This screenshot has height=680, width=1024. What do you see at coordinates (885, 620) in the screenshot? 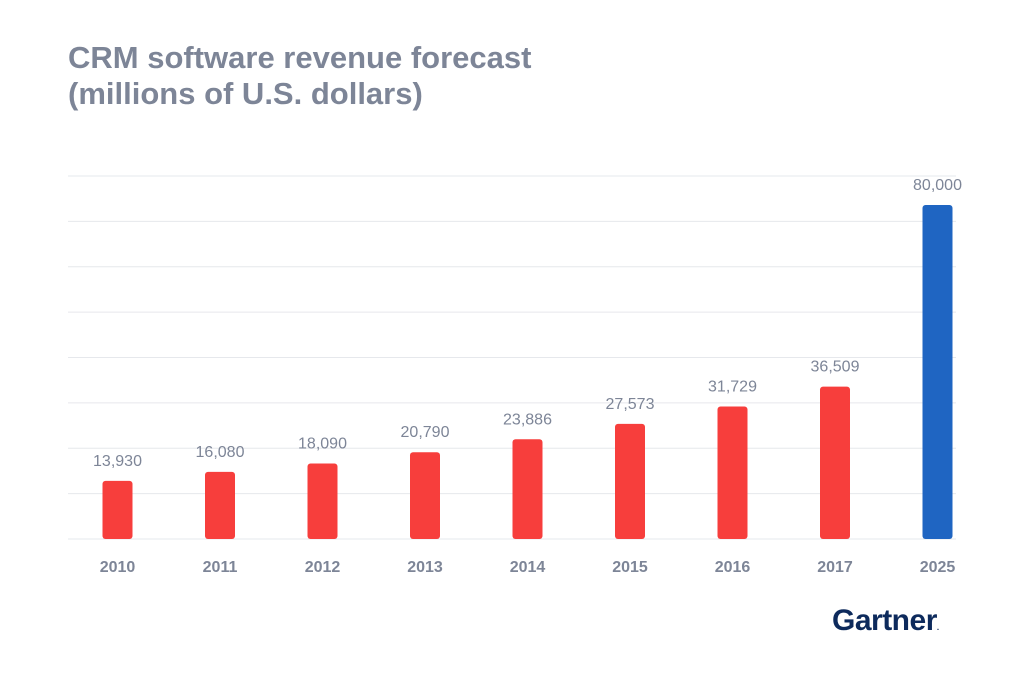
I see `gartner-logo: Gartner.` at bounding box center [885, 620].